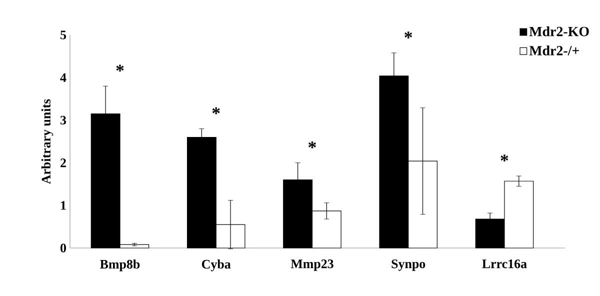  What do you see at coordinates (47, 141) in the screenshot?
I see `y-axis-title: Arbitrary units` at bounding box center [47, 141].